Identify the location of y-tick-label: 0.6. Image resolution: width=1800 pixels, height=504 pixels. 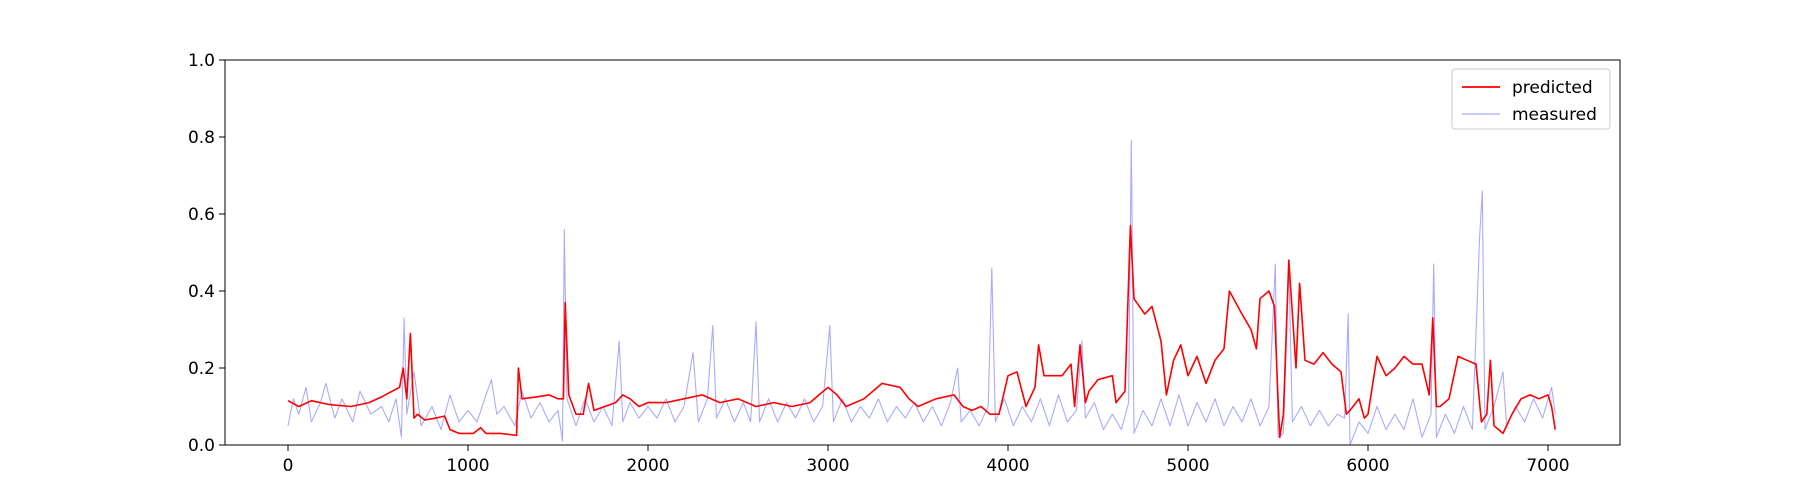
(201, 215).